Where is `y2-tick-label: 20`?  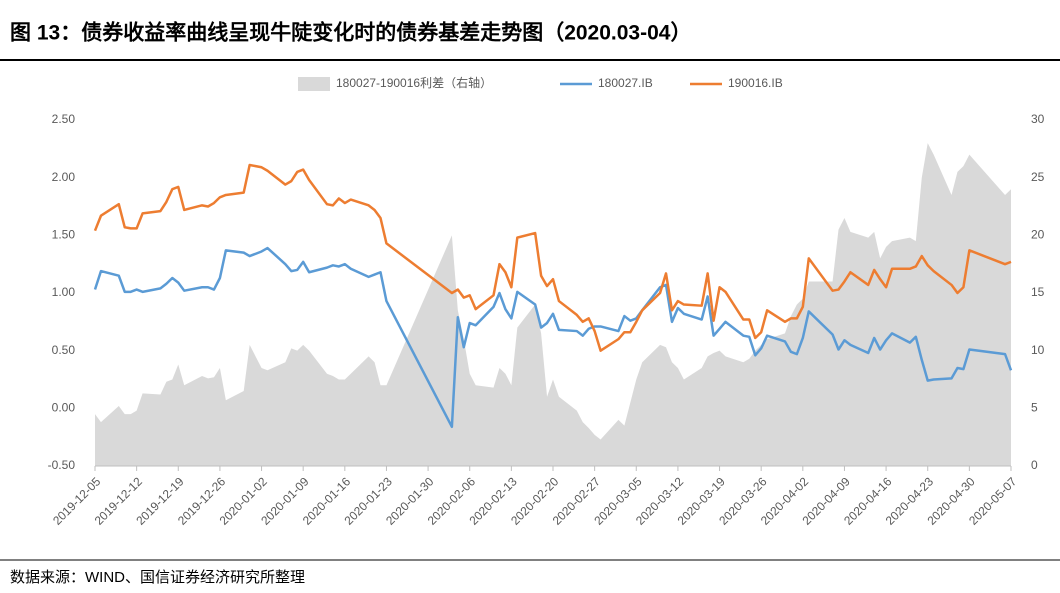 y2-tick-label: 20 is located at coordinates (1038, 235).